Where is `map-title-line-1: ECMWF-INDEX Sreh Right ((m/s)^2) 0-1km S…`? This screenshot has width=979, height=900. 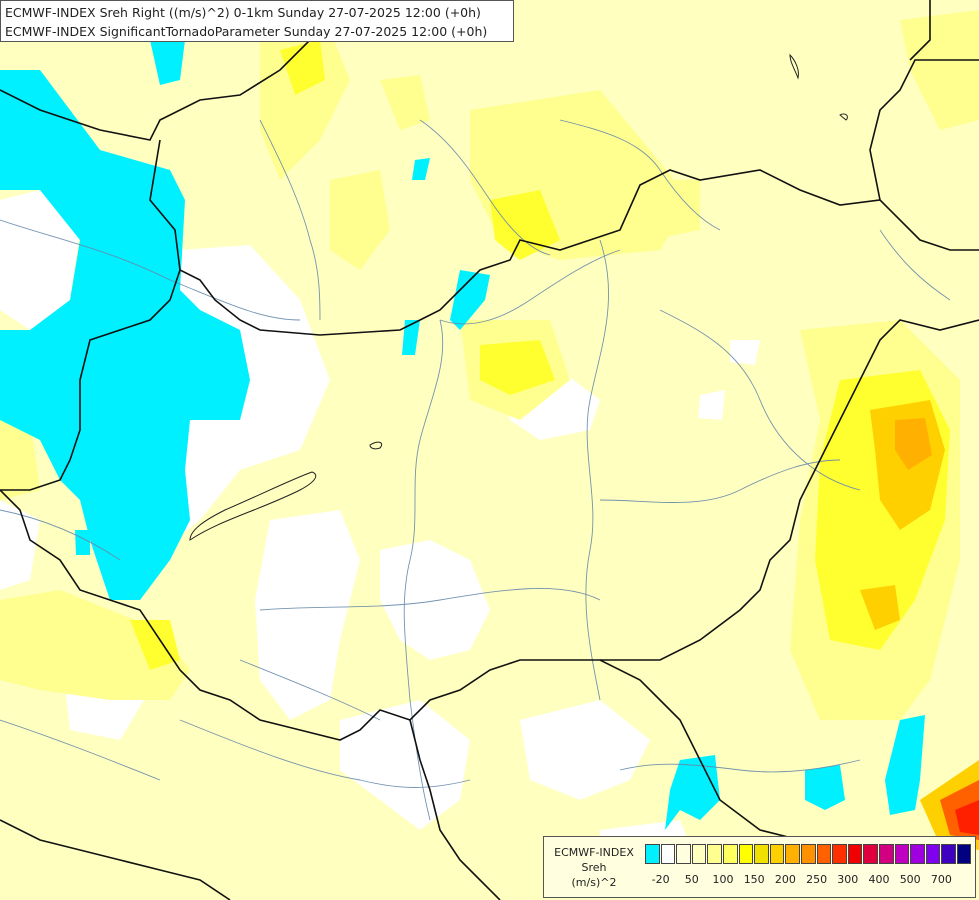
map-title-line-1: ECMWF-INDEX Sreh Right ((m/s)^2) 0-1km S… is located at coordinates (243, 12).